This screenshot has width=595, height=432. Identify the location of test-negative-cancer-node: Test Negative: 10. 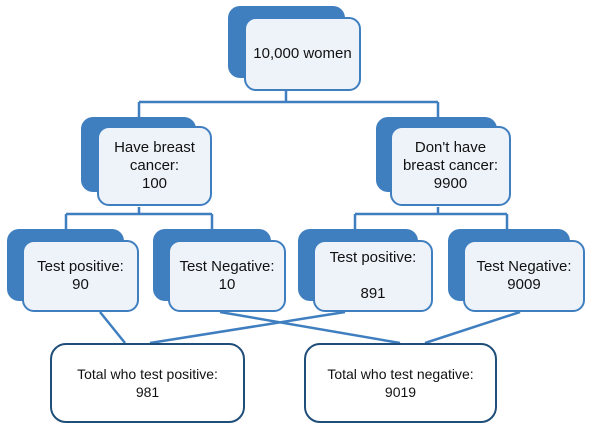
(227, 276).